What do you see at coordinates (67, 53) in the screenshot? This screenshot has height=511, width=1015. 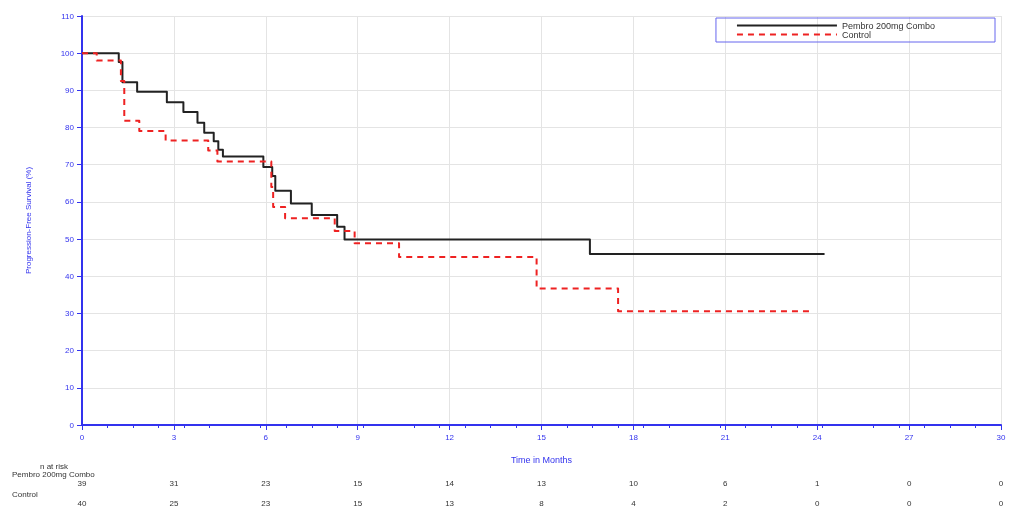 I see `y-tick-label: 100` at bounding box center [67, 53].